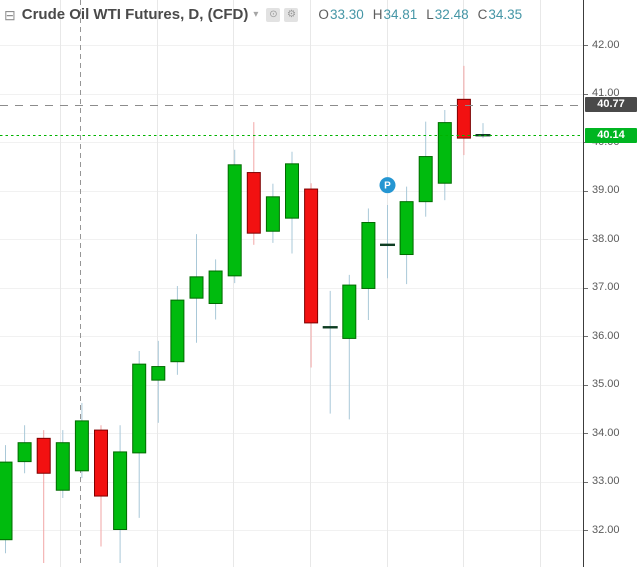 The height and width of the screenshot is (567, 641). I want to click on settings-icon: ⚙, so click(291, 14).